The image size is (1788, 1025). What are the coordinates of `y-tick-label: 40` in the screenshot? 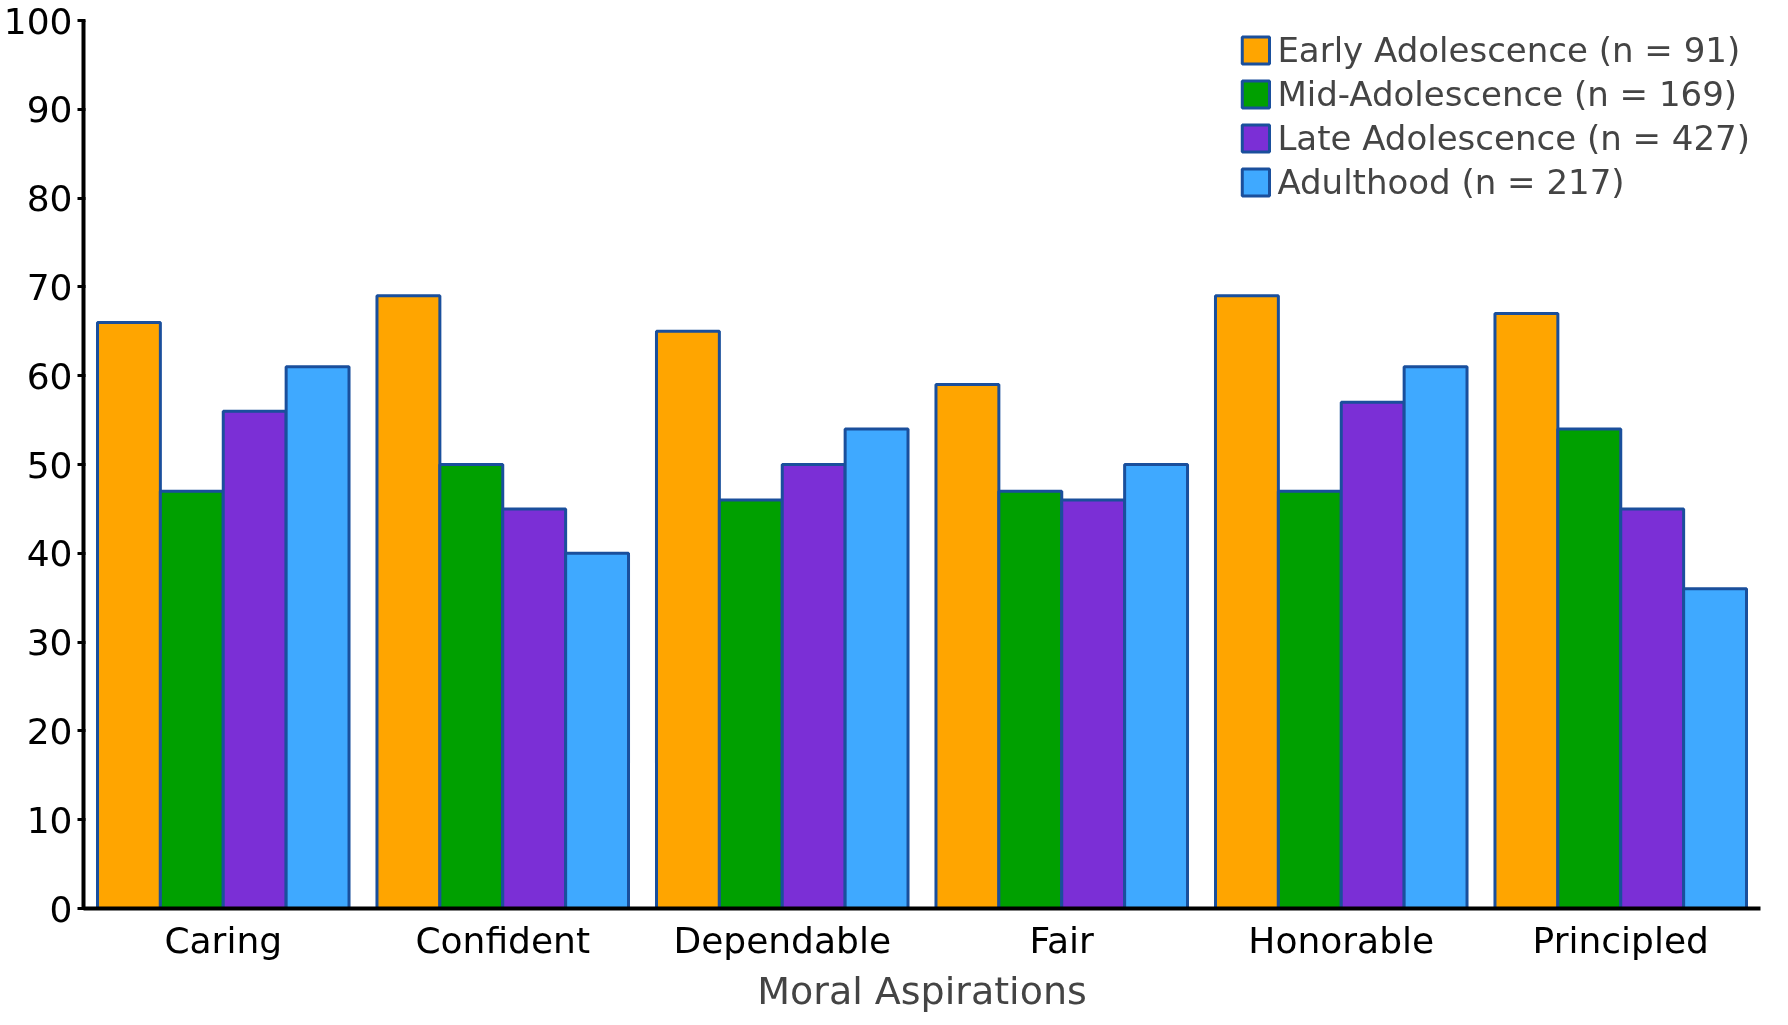 It's located at (49, 554).